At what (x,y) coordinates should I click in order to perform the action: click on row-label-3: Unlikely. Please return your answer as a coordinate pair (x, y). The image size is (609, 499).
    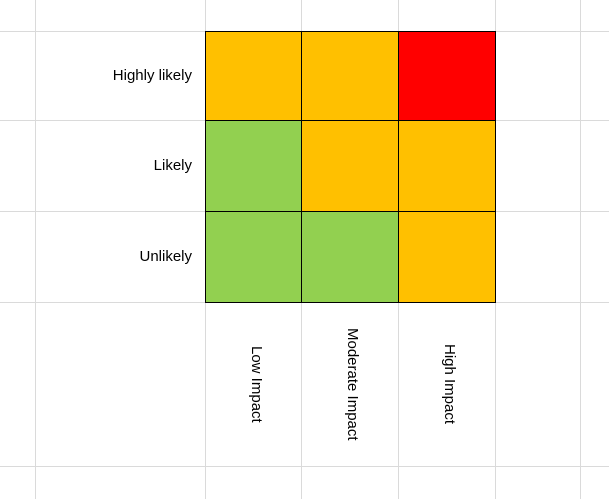
    Looking at the image, I should click on (165, 256).